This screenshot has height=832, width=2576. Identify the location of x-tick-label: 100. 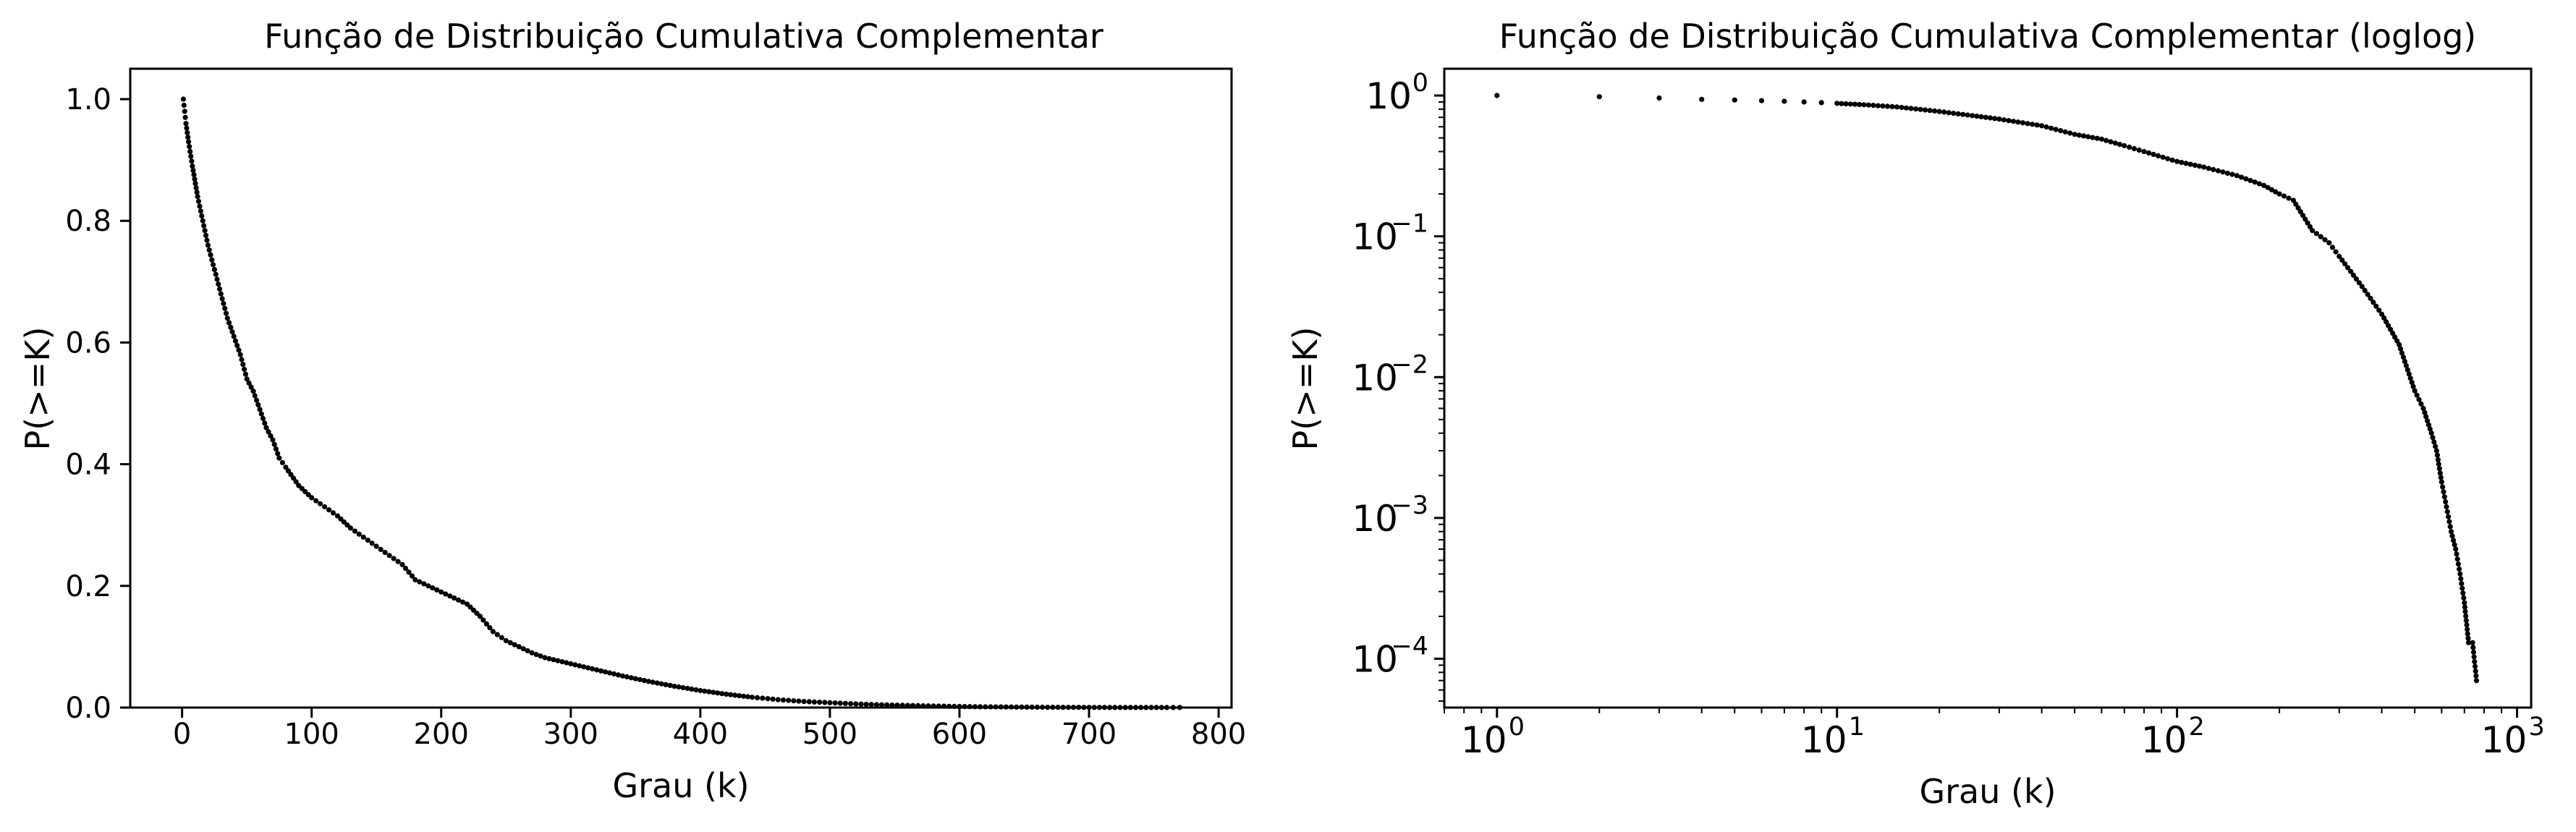
(311, 735).